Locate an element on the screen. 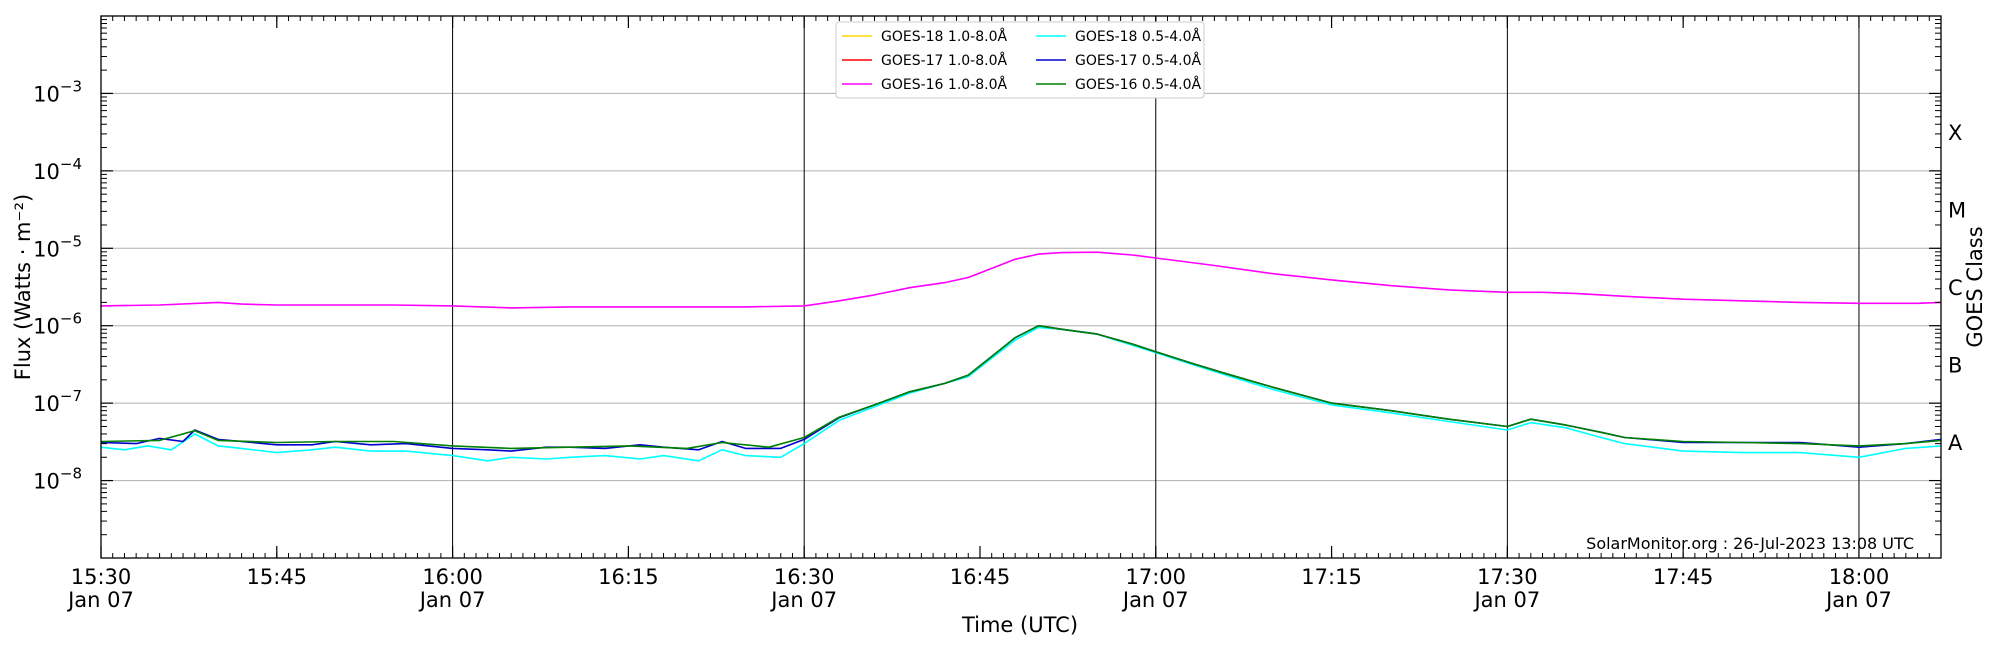 This screenshot has height=650, width=2000. x-tick-label: 17:45 is located at coordinates (1683, 577).